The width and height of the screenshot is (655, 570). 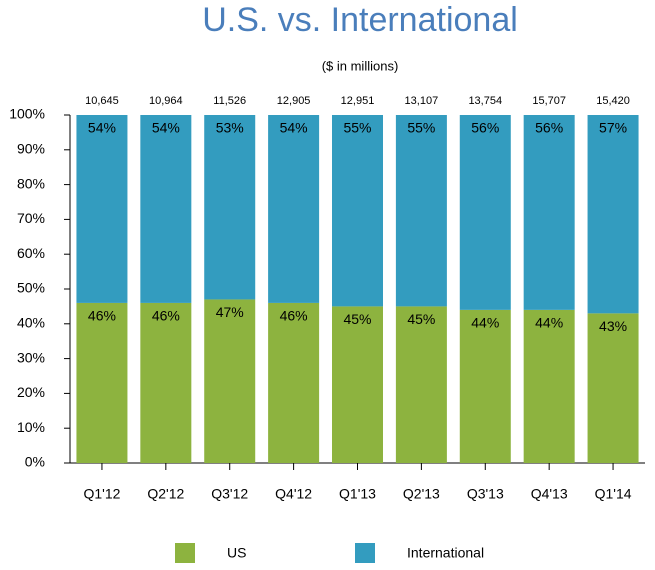 I want to click on x-tick-label: Q3'12, so click(x=229, y=494).